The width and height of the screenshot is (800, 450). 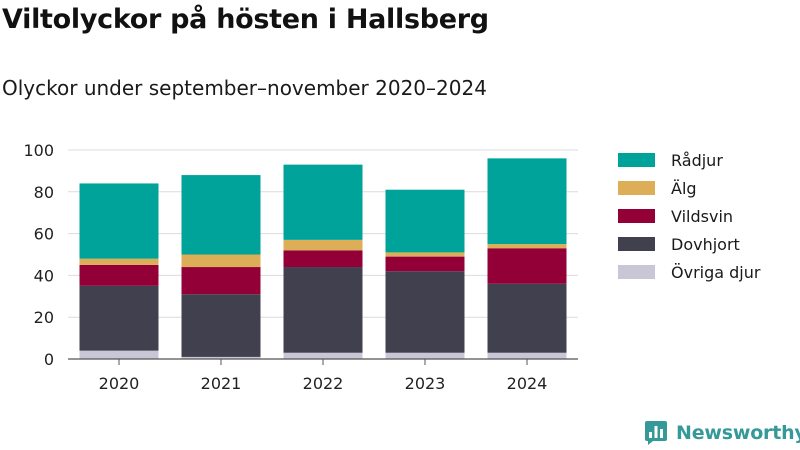 I want to click on y-tick-label: 40, so click(x=44, y=275).